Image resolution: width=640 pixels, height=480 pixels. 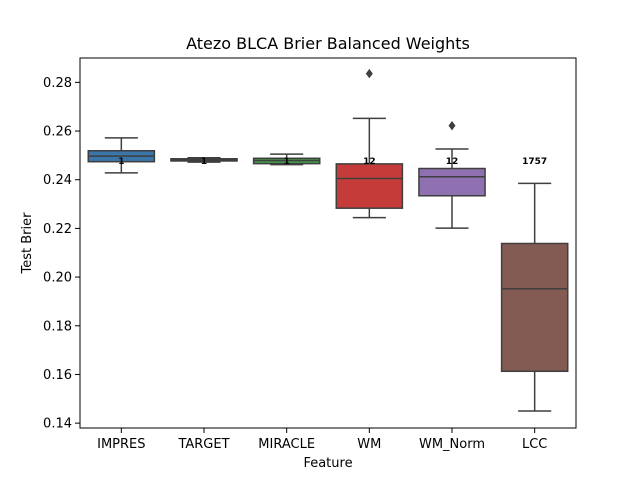 What do you see at coordinates (57, 180) in the screenshot?
I see `y-tick-label: 0.24` at bounding box center [57, 180].